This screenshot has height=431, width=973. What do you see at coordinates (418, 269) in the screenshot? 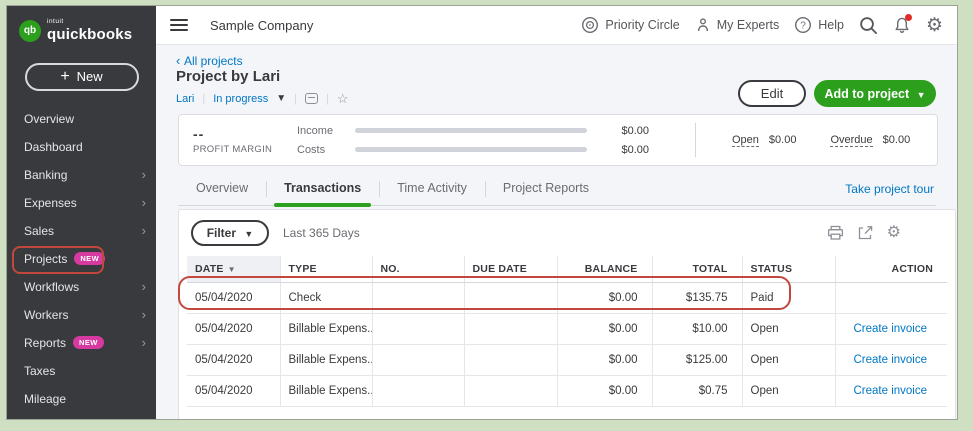
I see `header-no: NO.` at bounding box center [418, 269].